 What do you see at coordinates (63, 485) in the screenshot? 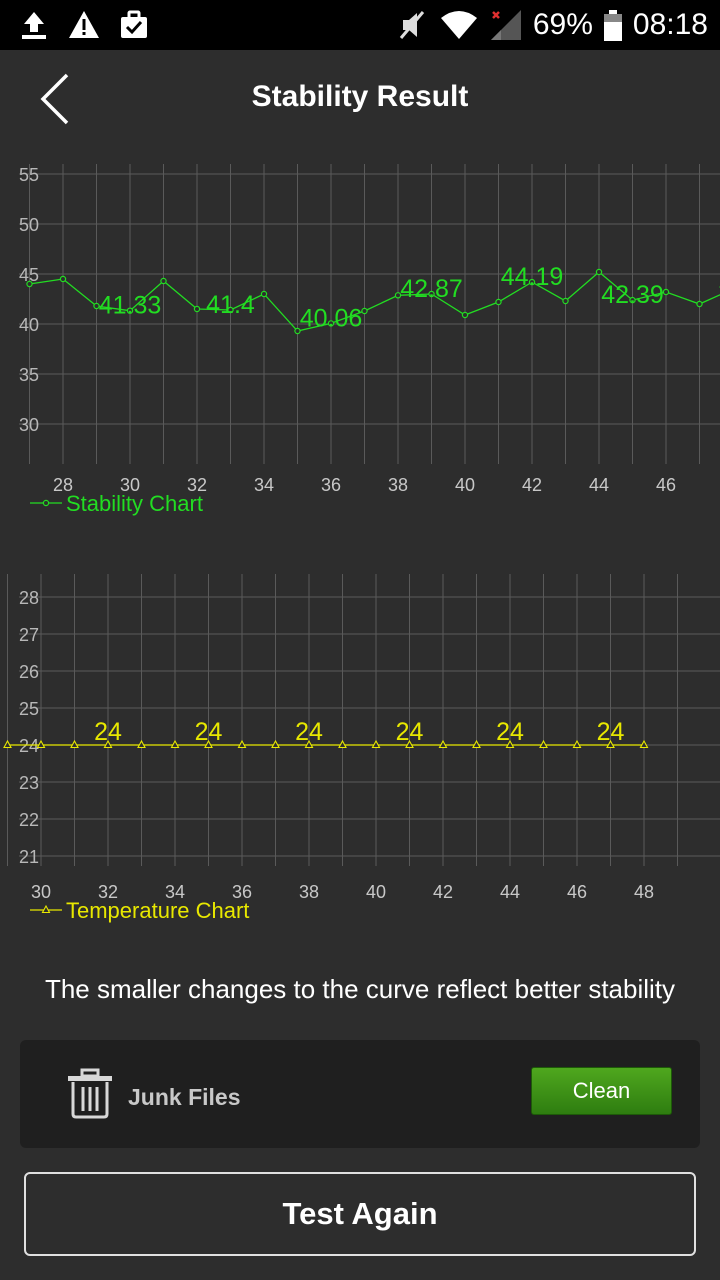
I see `x-tick-label: 28` at bounding box center [63, 485].